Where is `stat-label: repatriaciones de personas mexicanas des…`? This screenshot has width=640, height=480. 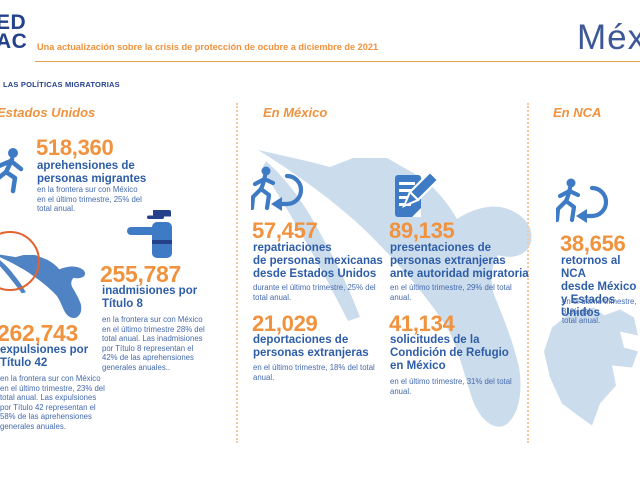 stat-label: repatriaciones de personas mexicanas des… is located at coordinates (318, 261).